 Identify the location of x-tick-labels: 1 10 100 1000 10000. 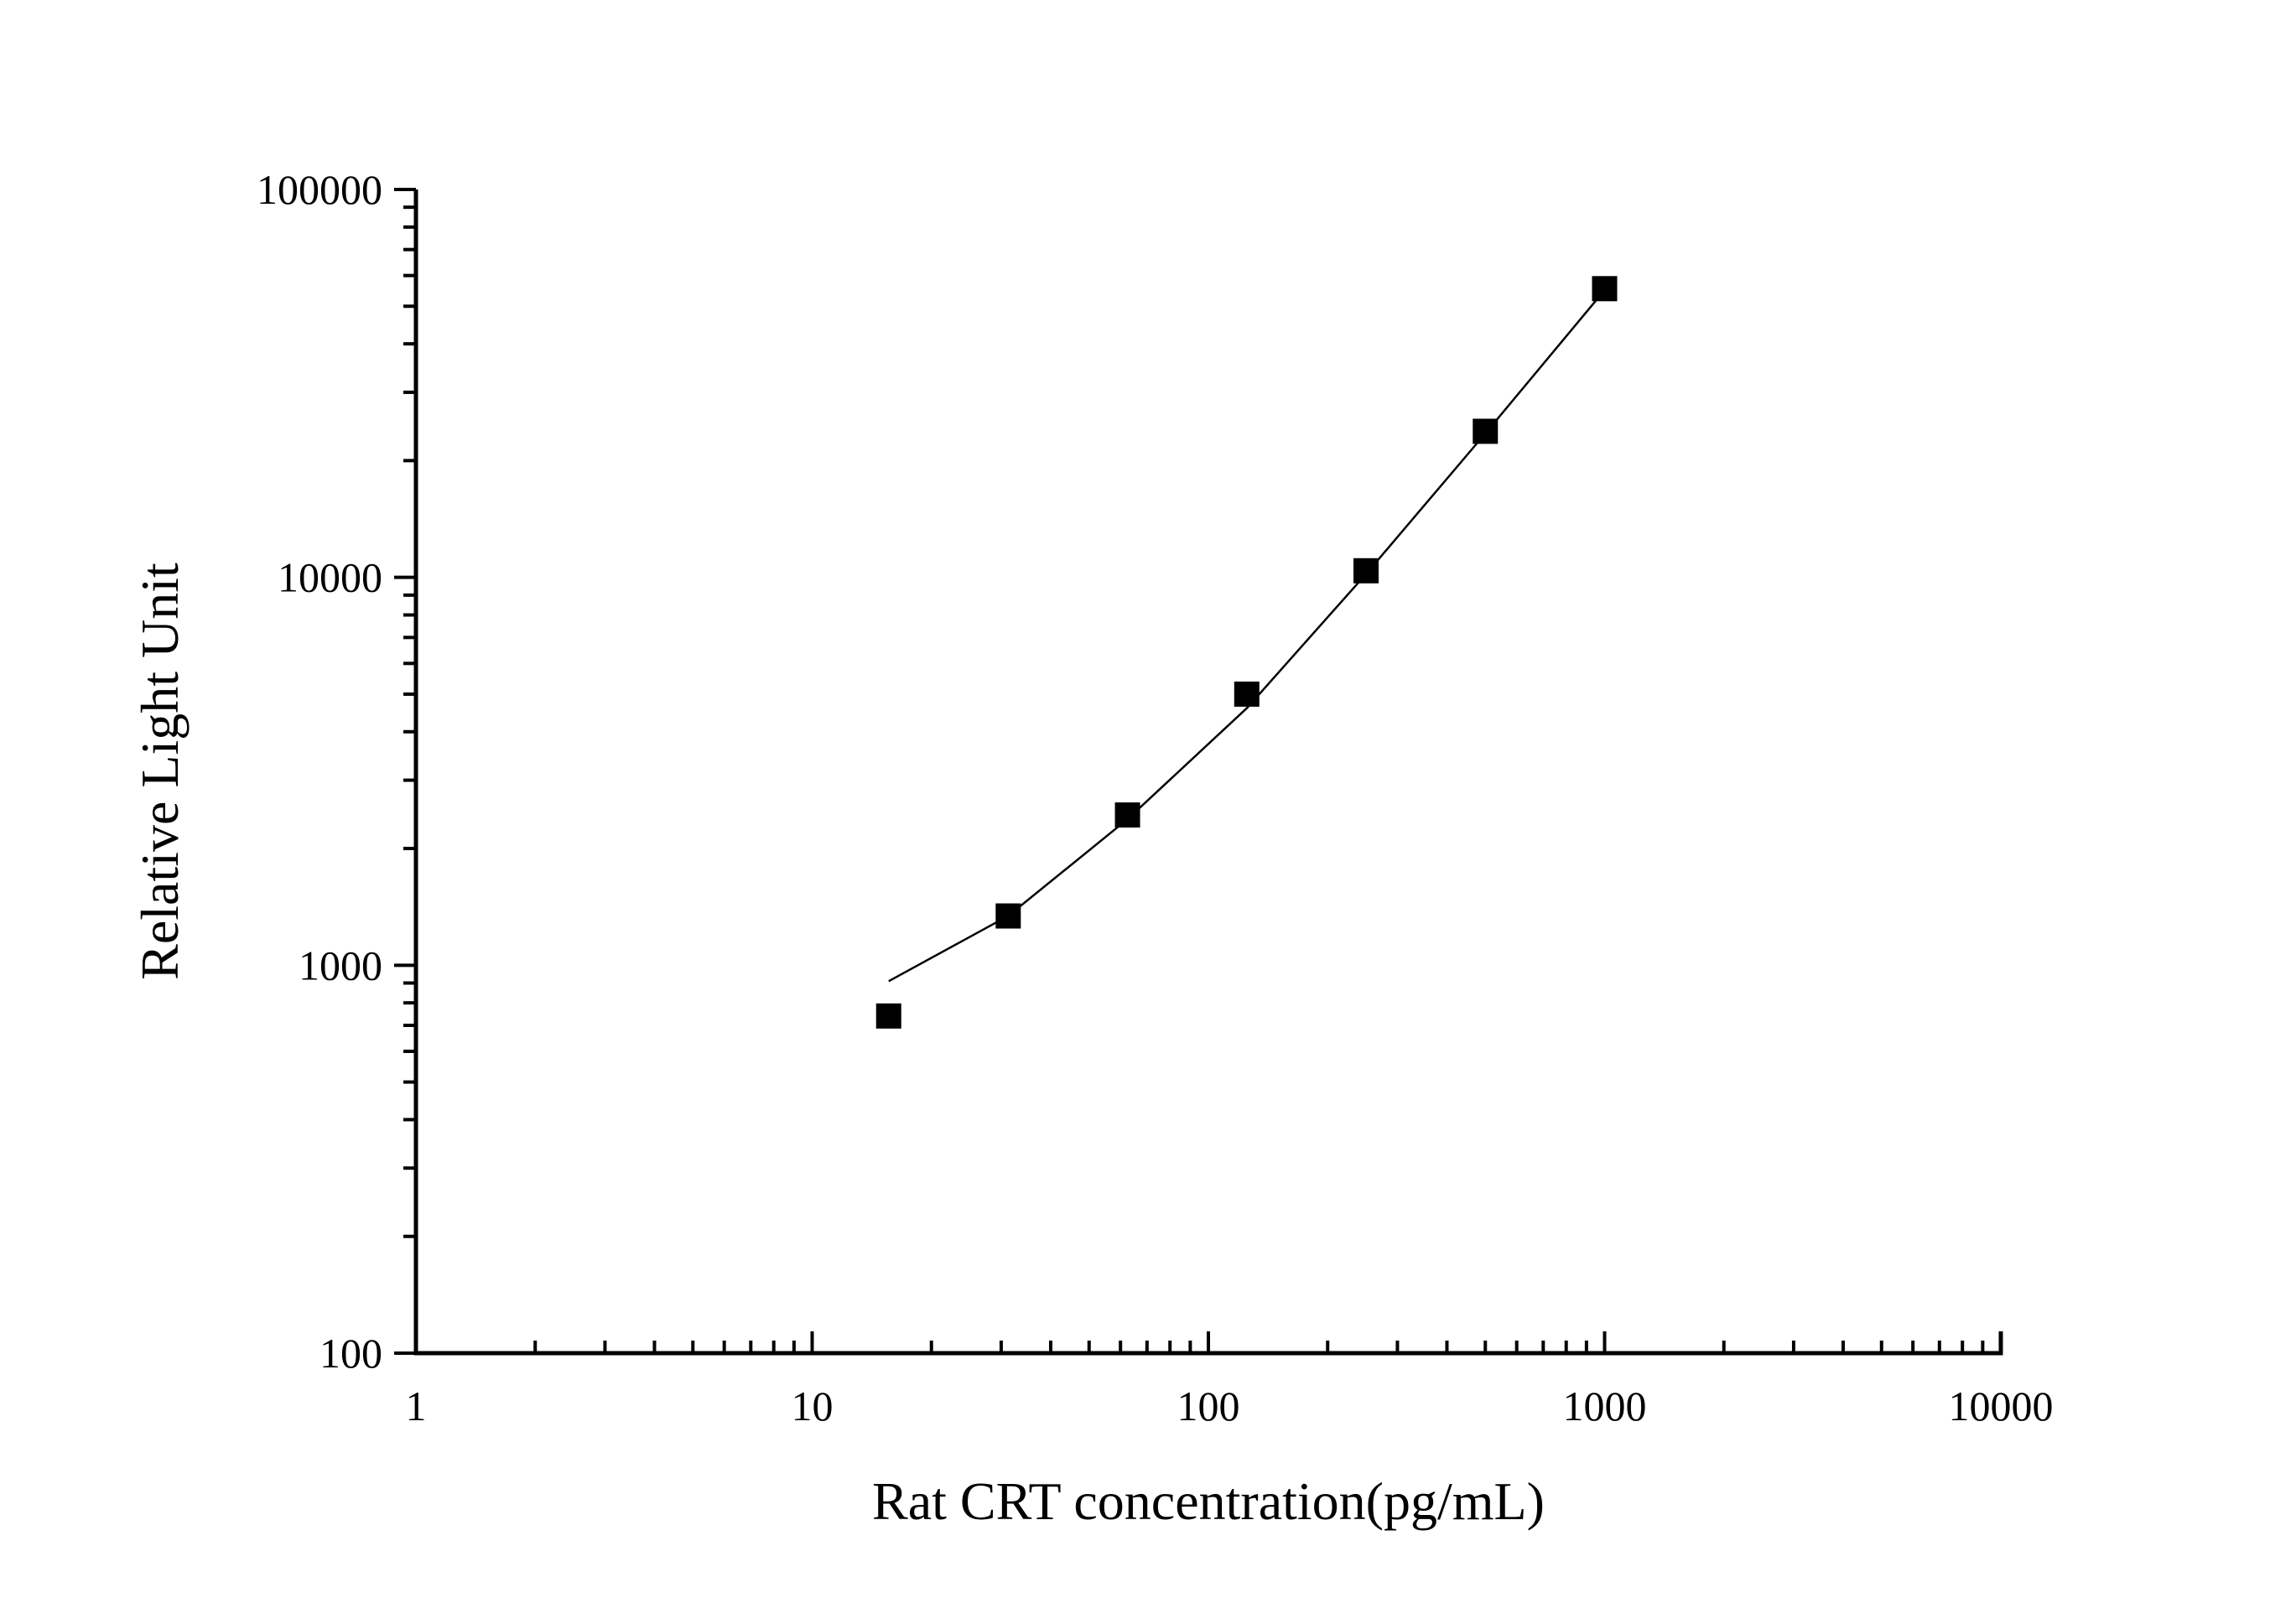
(1230, 1406).